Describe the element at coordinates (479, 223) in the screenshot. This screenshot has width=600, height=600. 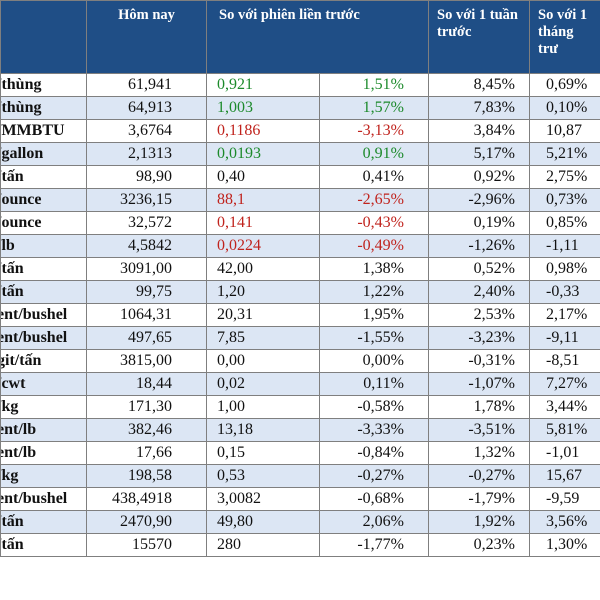
I see `week-change-cell: 0,19%` at that location.